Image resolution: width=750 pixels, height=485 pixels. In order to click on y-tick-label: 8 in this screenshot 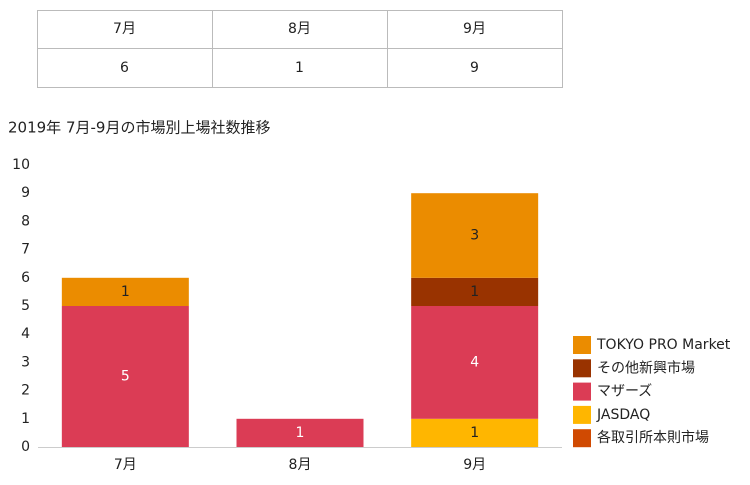, I will do `click(25, 221)`.